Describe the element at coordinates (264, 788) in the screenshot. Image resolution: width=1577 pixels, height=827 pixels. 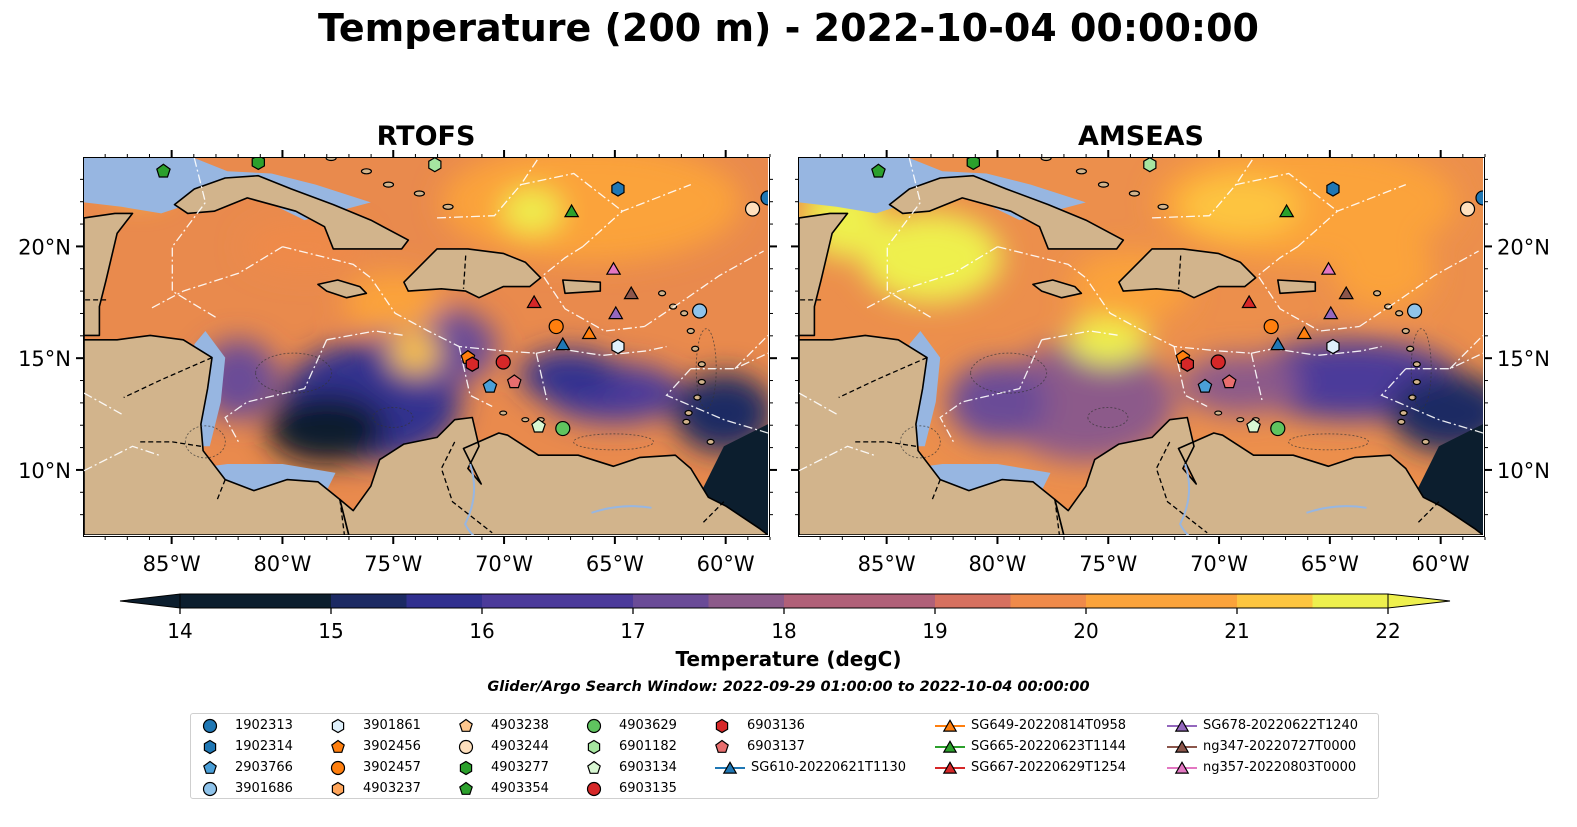
I see `legend-label: 3901686` at that location.